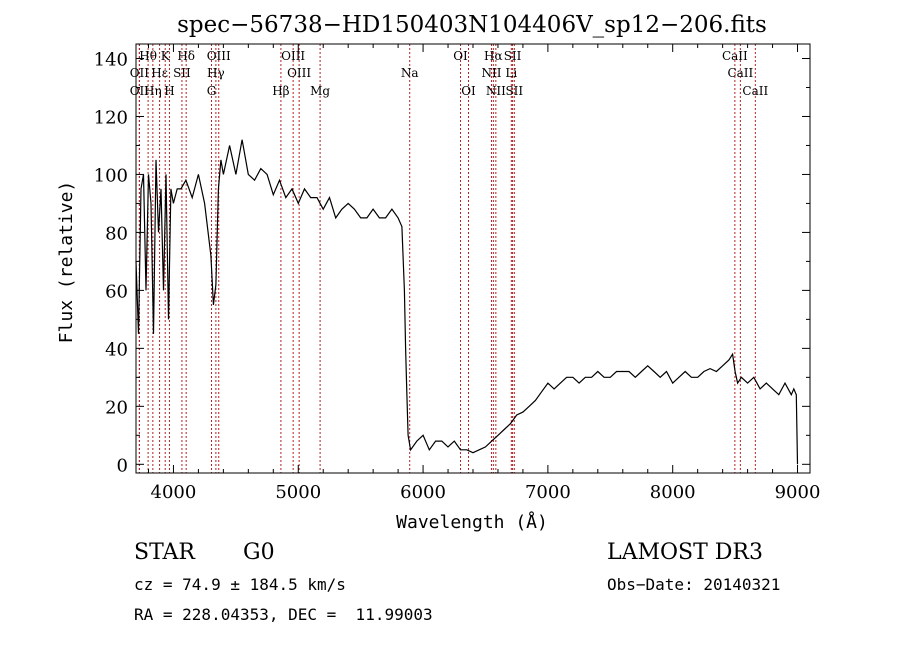  Describe the element at coordinates (472, 522) in the screenshot. I see `x-axis-label: Wavelength (Å)` at that location.